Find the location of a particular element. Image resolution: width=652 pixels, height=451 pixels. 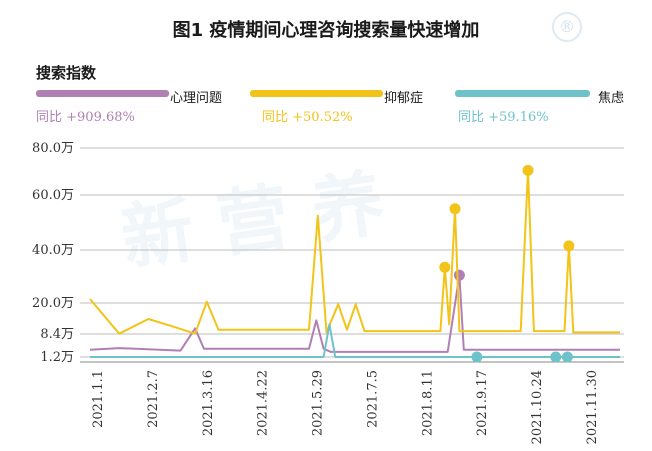

x-tick-label: 2021.8.11 is located at coordinates (427, 403).